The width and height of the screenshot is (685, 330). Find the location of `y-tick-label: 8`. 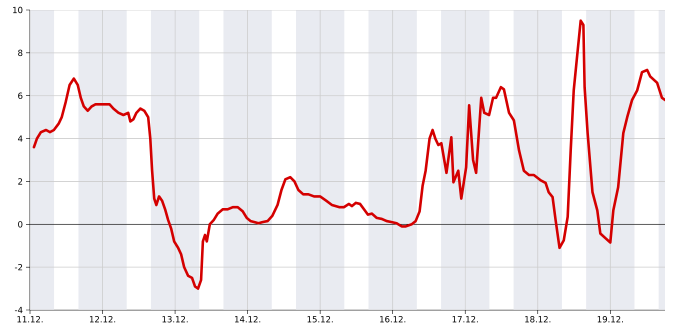

y-tick-label: 8 is located at coordinates (20, 53).